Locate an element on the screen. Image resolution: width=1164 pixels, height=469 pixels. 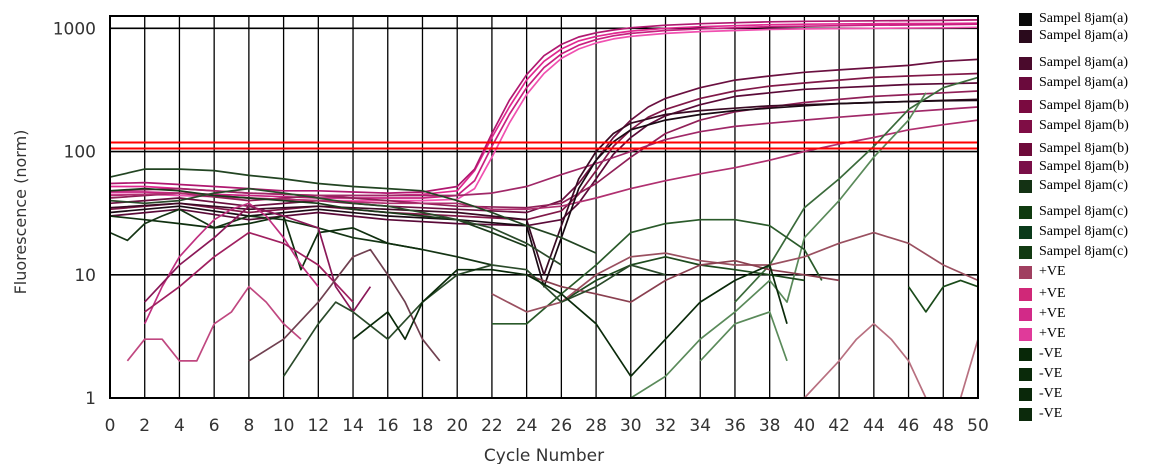
x-tick-label: 32 is located at coordinates (666, 426).